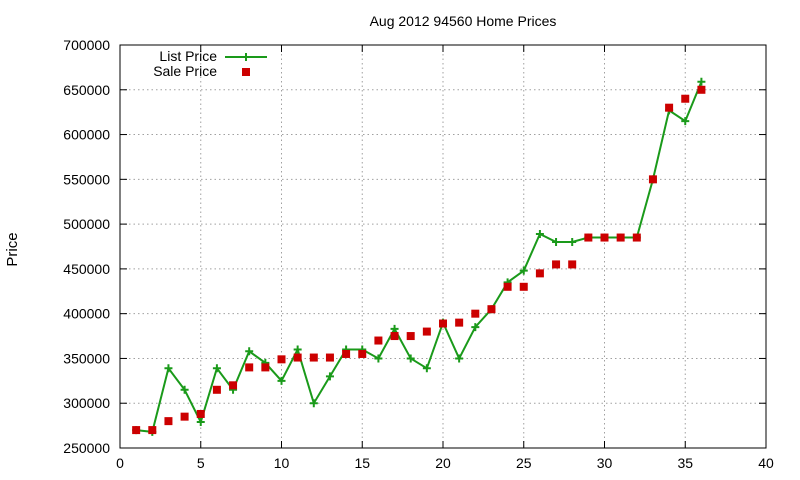 The height and width of the screenshot is (480, 800). Describe the element at coordinates (86, 45) in the screenshot. I see `y-tick-label: 700000` at that location.